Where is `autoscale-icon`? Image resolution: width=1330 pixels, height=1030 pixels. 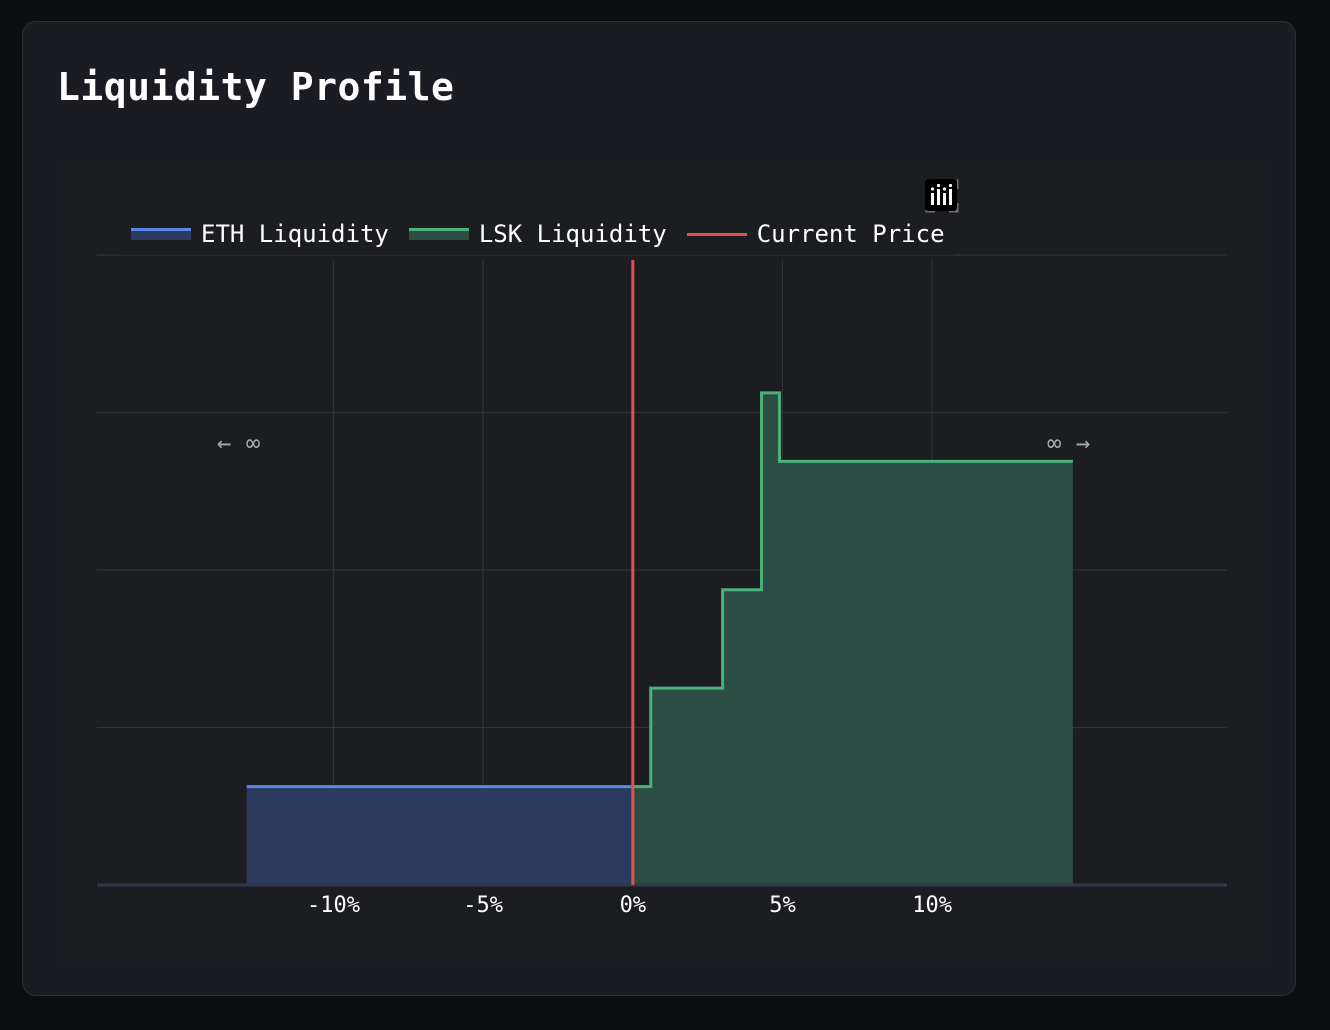
autoscale-icon is located at coordinates (1041, 197).